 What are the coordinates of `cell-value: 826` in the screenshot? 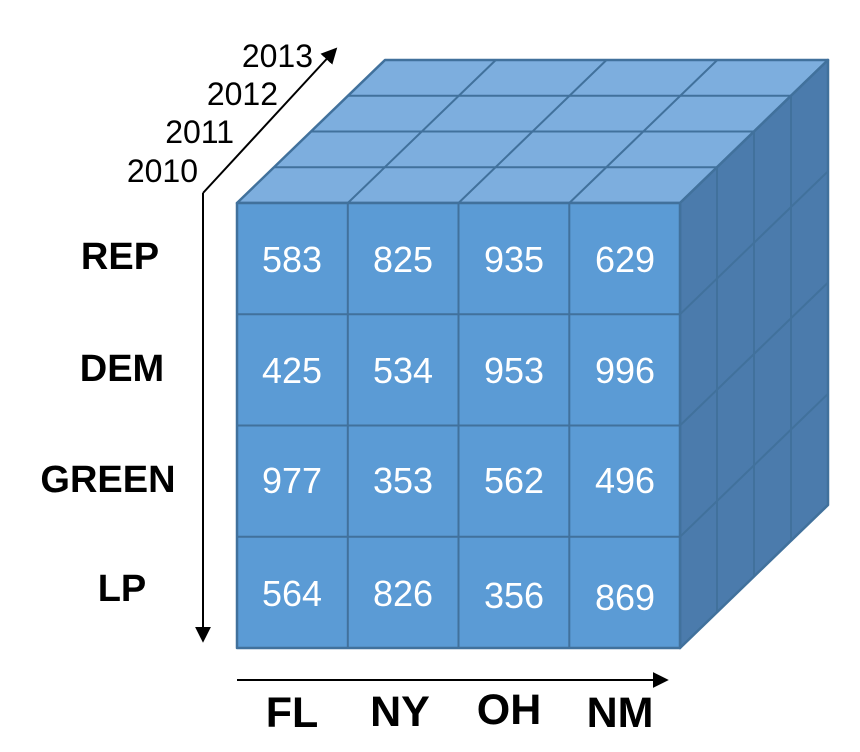 It's located at (403, 593).